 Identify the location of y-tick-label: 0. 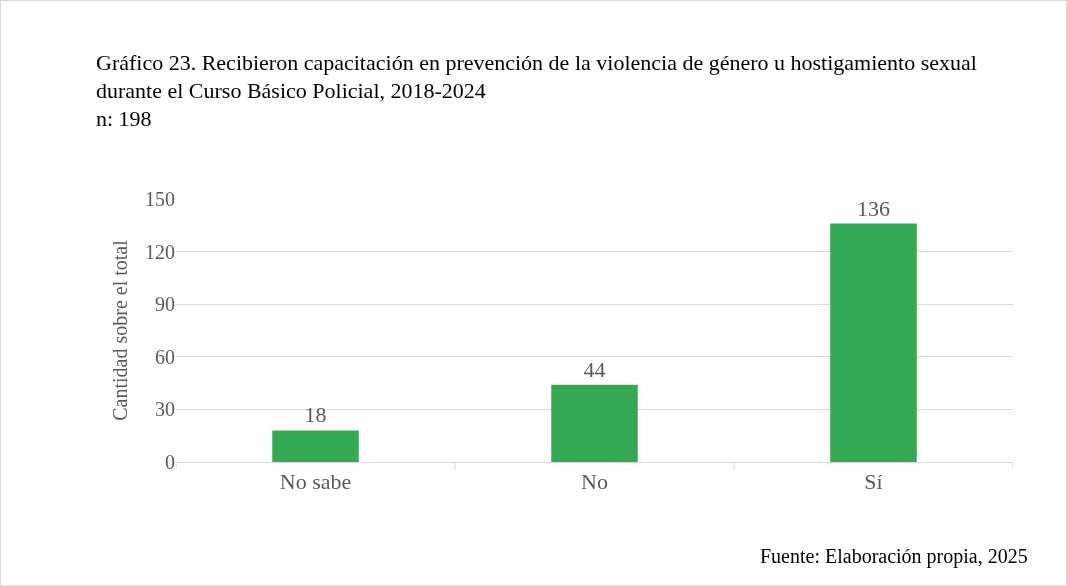
(170, 462).